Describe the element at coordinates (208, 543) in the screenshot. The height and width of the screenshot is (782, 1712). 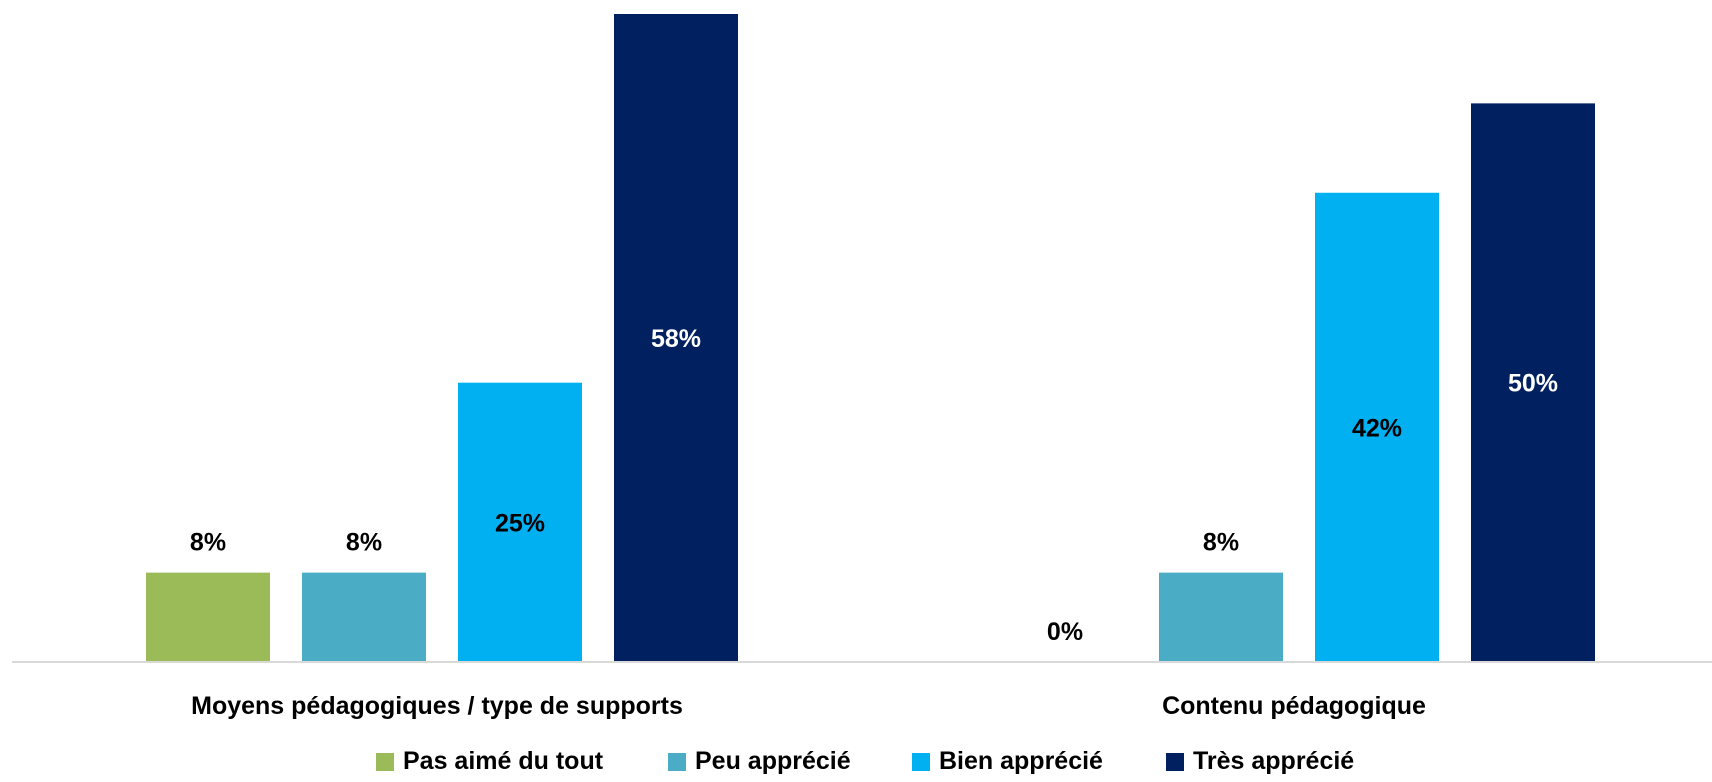
I see `data-label-moyens-pedagogiques-type-de-supports-pas-aime-du-tout: 8%` at that location.